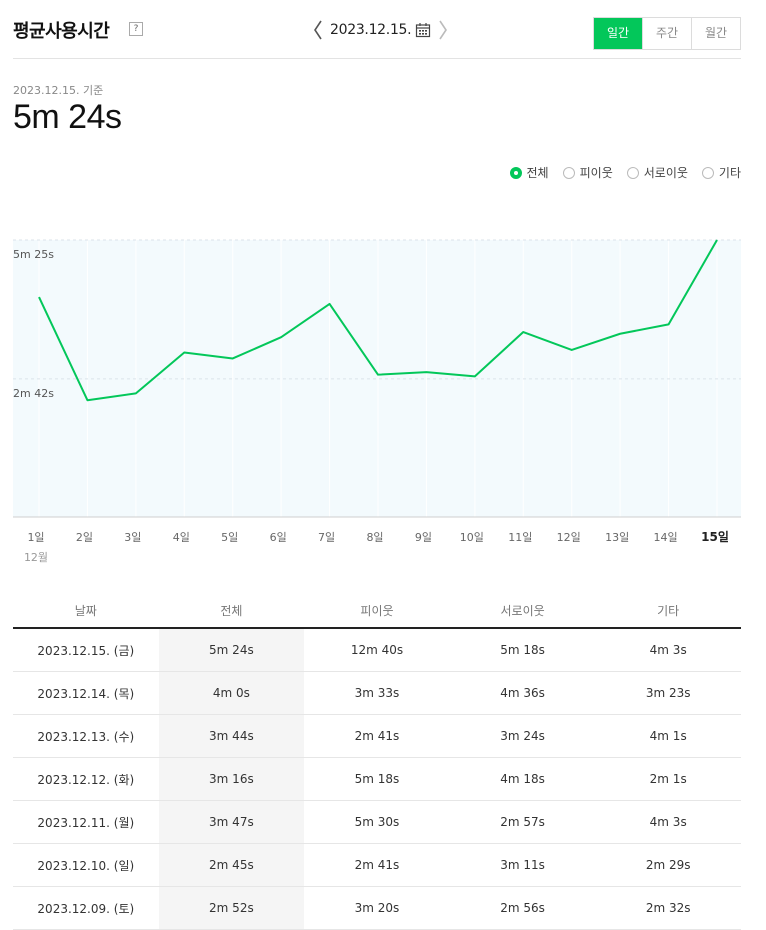 The width and height of the screenshot is (766, 930). What do you see at coordinates (668, 779) in the screenshot?
I see `table-cell: 2m 1s` at bounding box center [668, 779].